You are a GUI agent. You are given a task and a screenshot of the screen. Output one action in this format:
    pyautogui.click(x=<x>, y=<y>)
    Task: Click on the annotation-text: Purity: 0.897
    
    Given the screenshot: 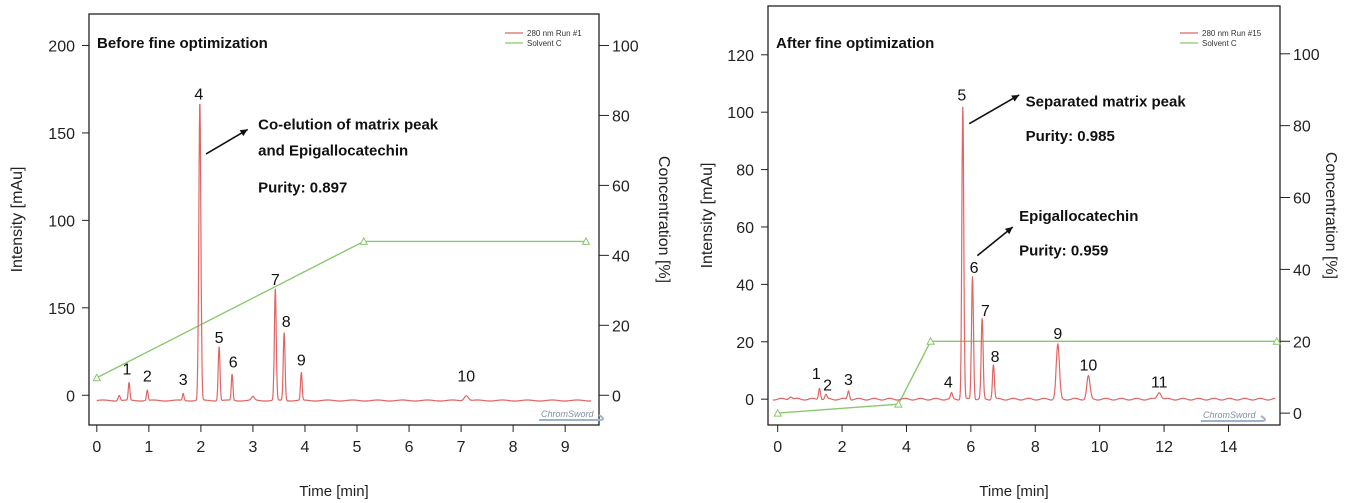 What is the action you would take?
    pyautogui.click(x=302, y=187)
    